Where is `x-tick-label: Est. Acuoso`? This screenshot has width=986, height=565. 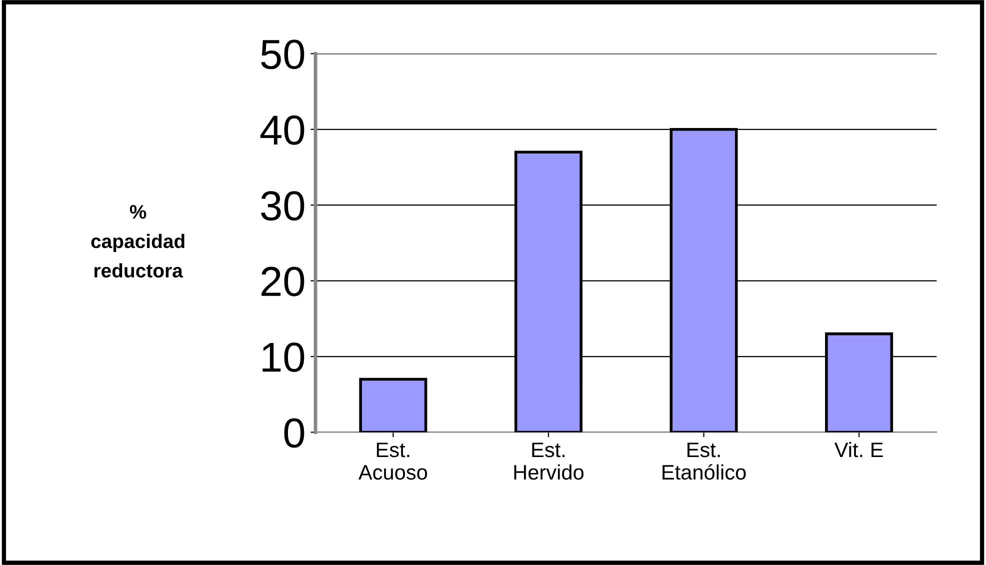 x-tick-label: Est. Acuoso is located at coordinates (393, 461).